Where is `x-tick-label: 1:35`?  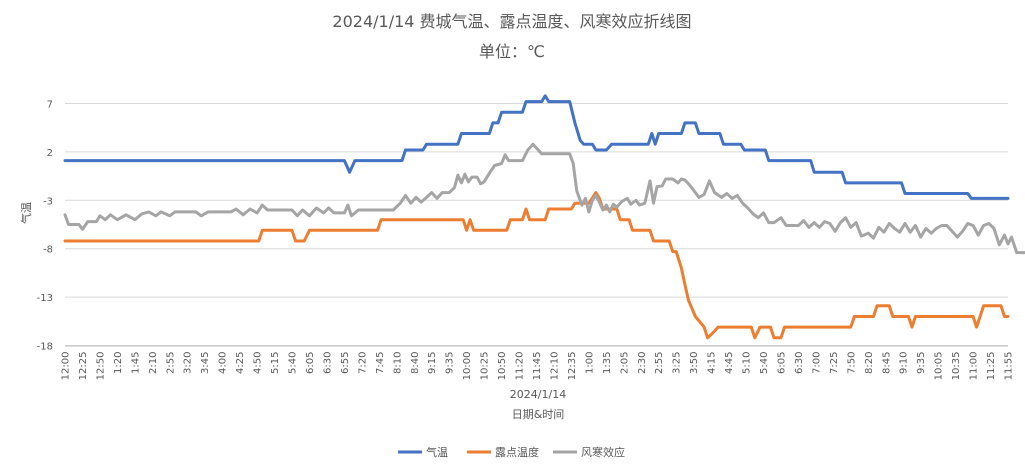 x-tick-label: 1:35 is located at coordinates (607, 363).